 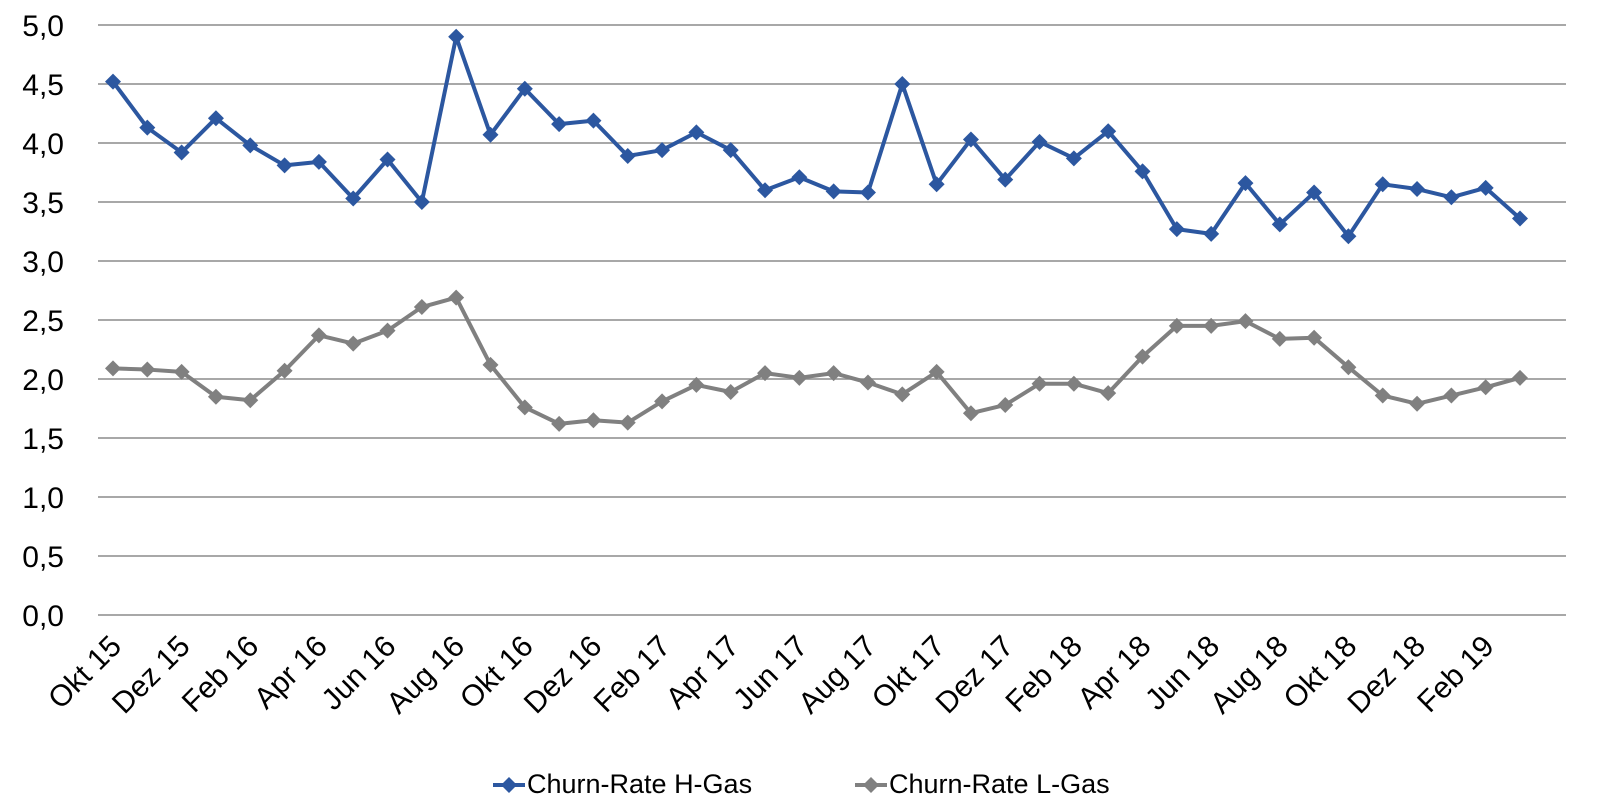 What do you see at coordinates (151, 675) in the screenshot?
I see `x-tick-label: Dez 15` at bounding box center [151, 675].